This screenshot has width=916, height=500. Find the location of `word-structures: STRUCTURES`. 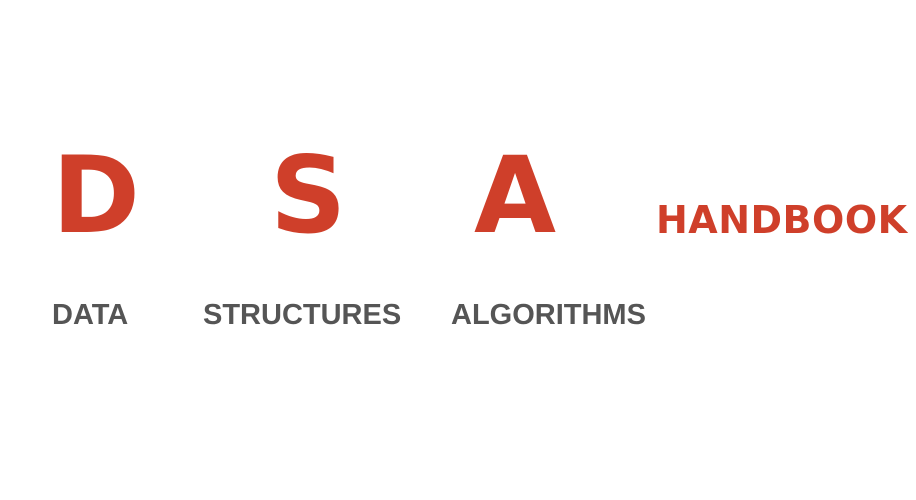

word-structures: STRUCTURES is located at coordinates (302, 315).